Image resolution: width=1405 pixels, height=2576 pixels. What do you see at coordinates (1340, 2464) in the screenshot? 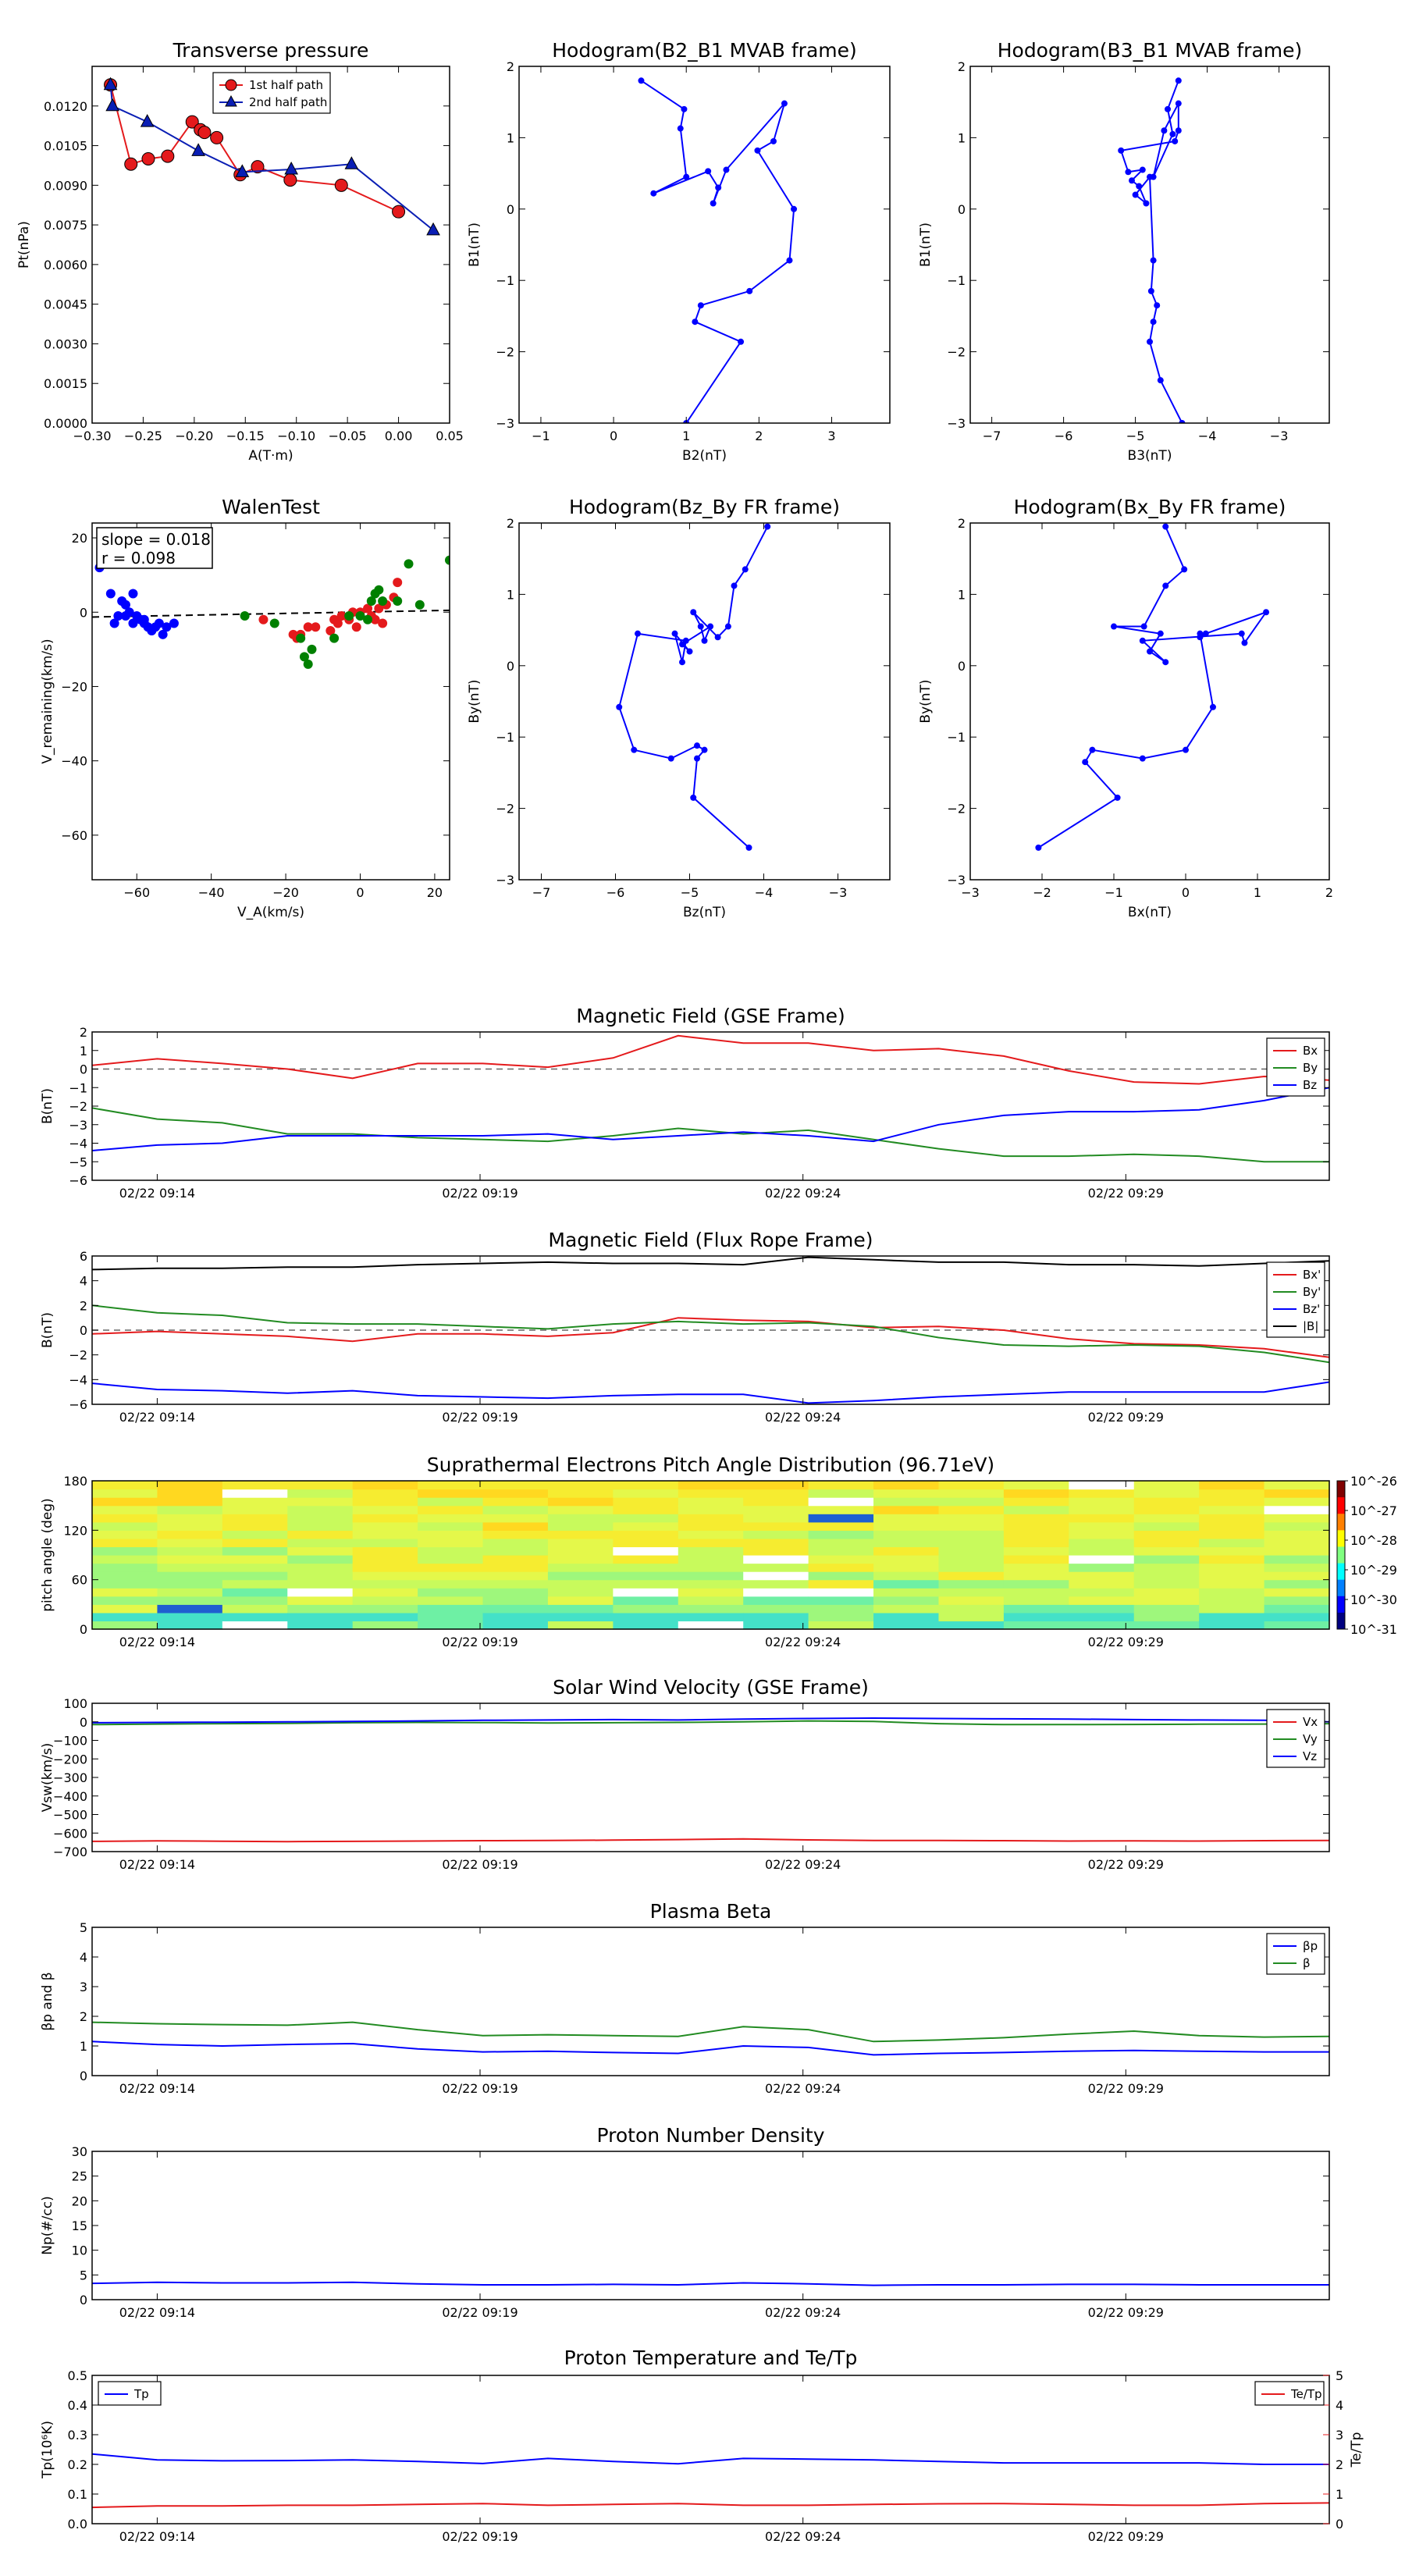
I see `proton-temperature-ytick-right-label: 2` at bounding box center [1340, 2464].